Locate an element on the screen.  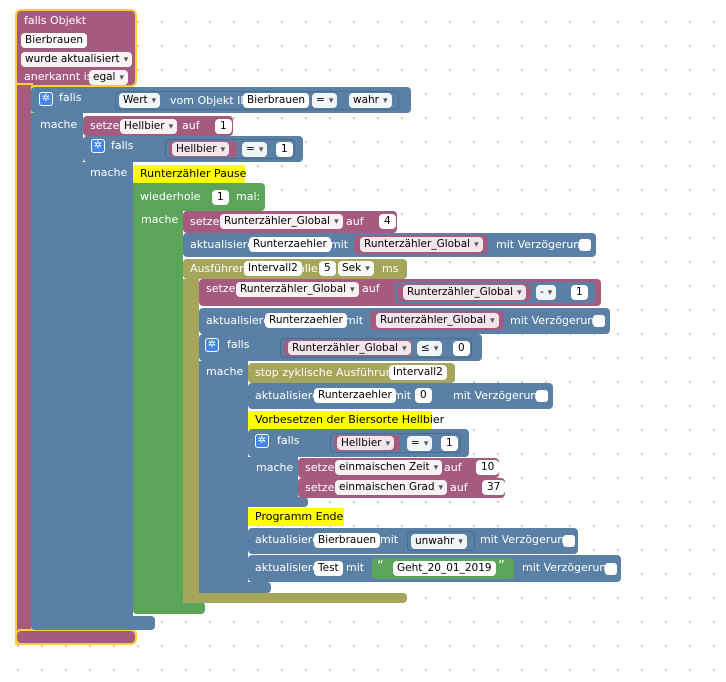
number-field: 4 is located at coordinates (387, 221).